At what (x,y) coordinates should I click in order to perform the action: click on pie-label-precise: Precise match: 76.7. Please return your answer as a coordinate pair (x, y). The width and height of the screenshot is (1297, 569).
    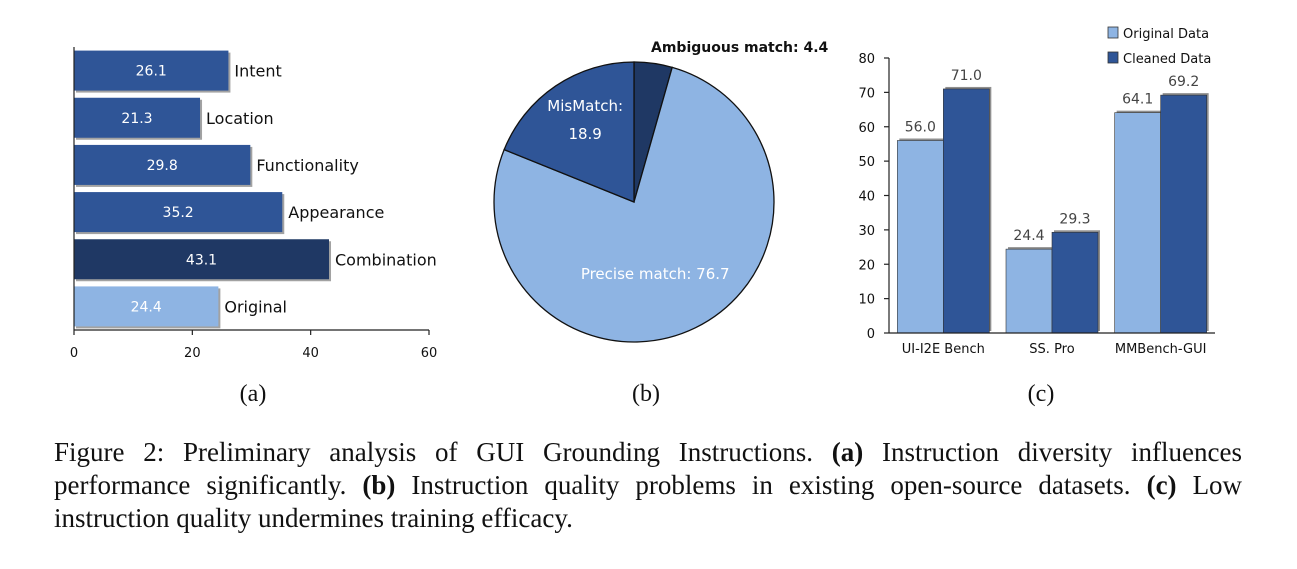
    Looking at the image, I should click on (655, 274).